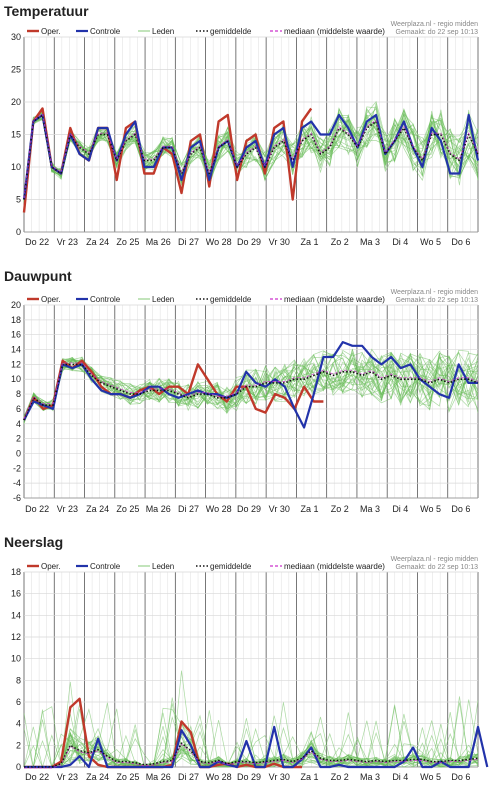  Describe the element at coordinates (16, 37) in the screenshot. I see `y-tick-label: 30` at that location.